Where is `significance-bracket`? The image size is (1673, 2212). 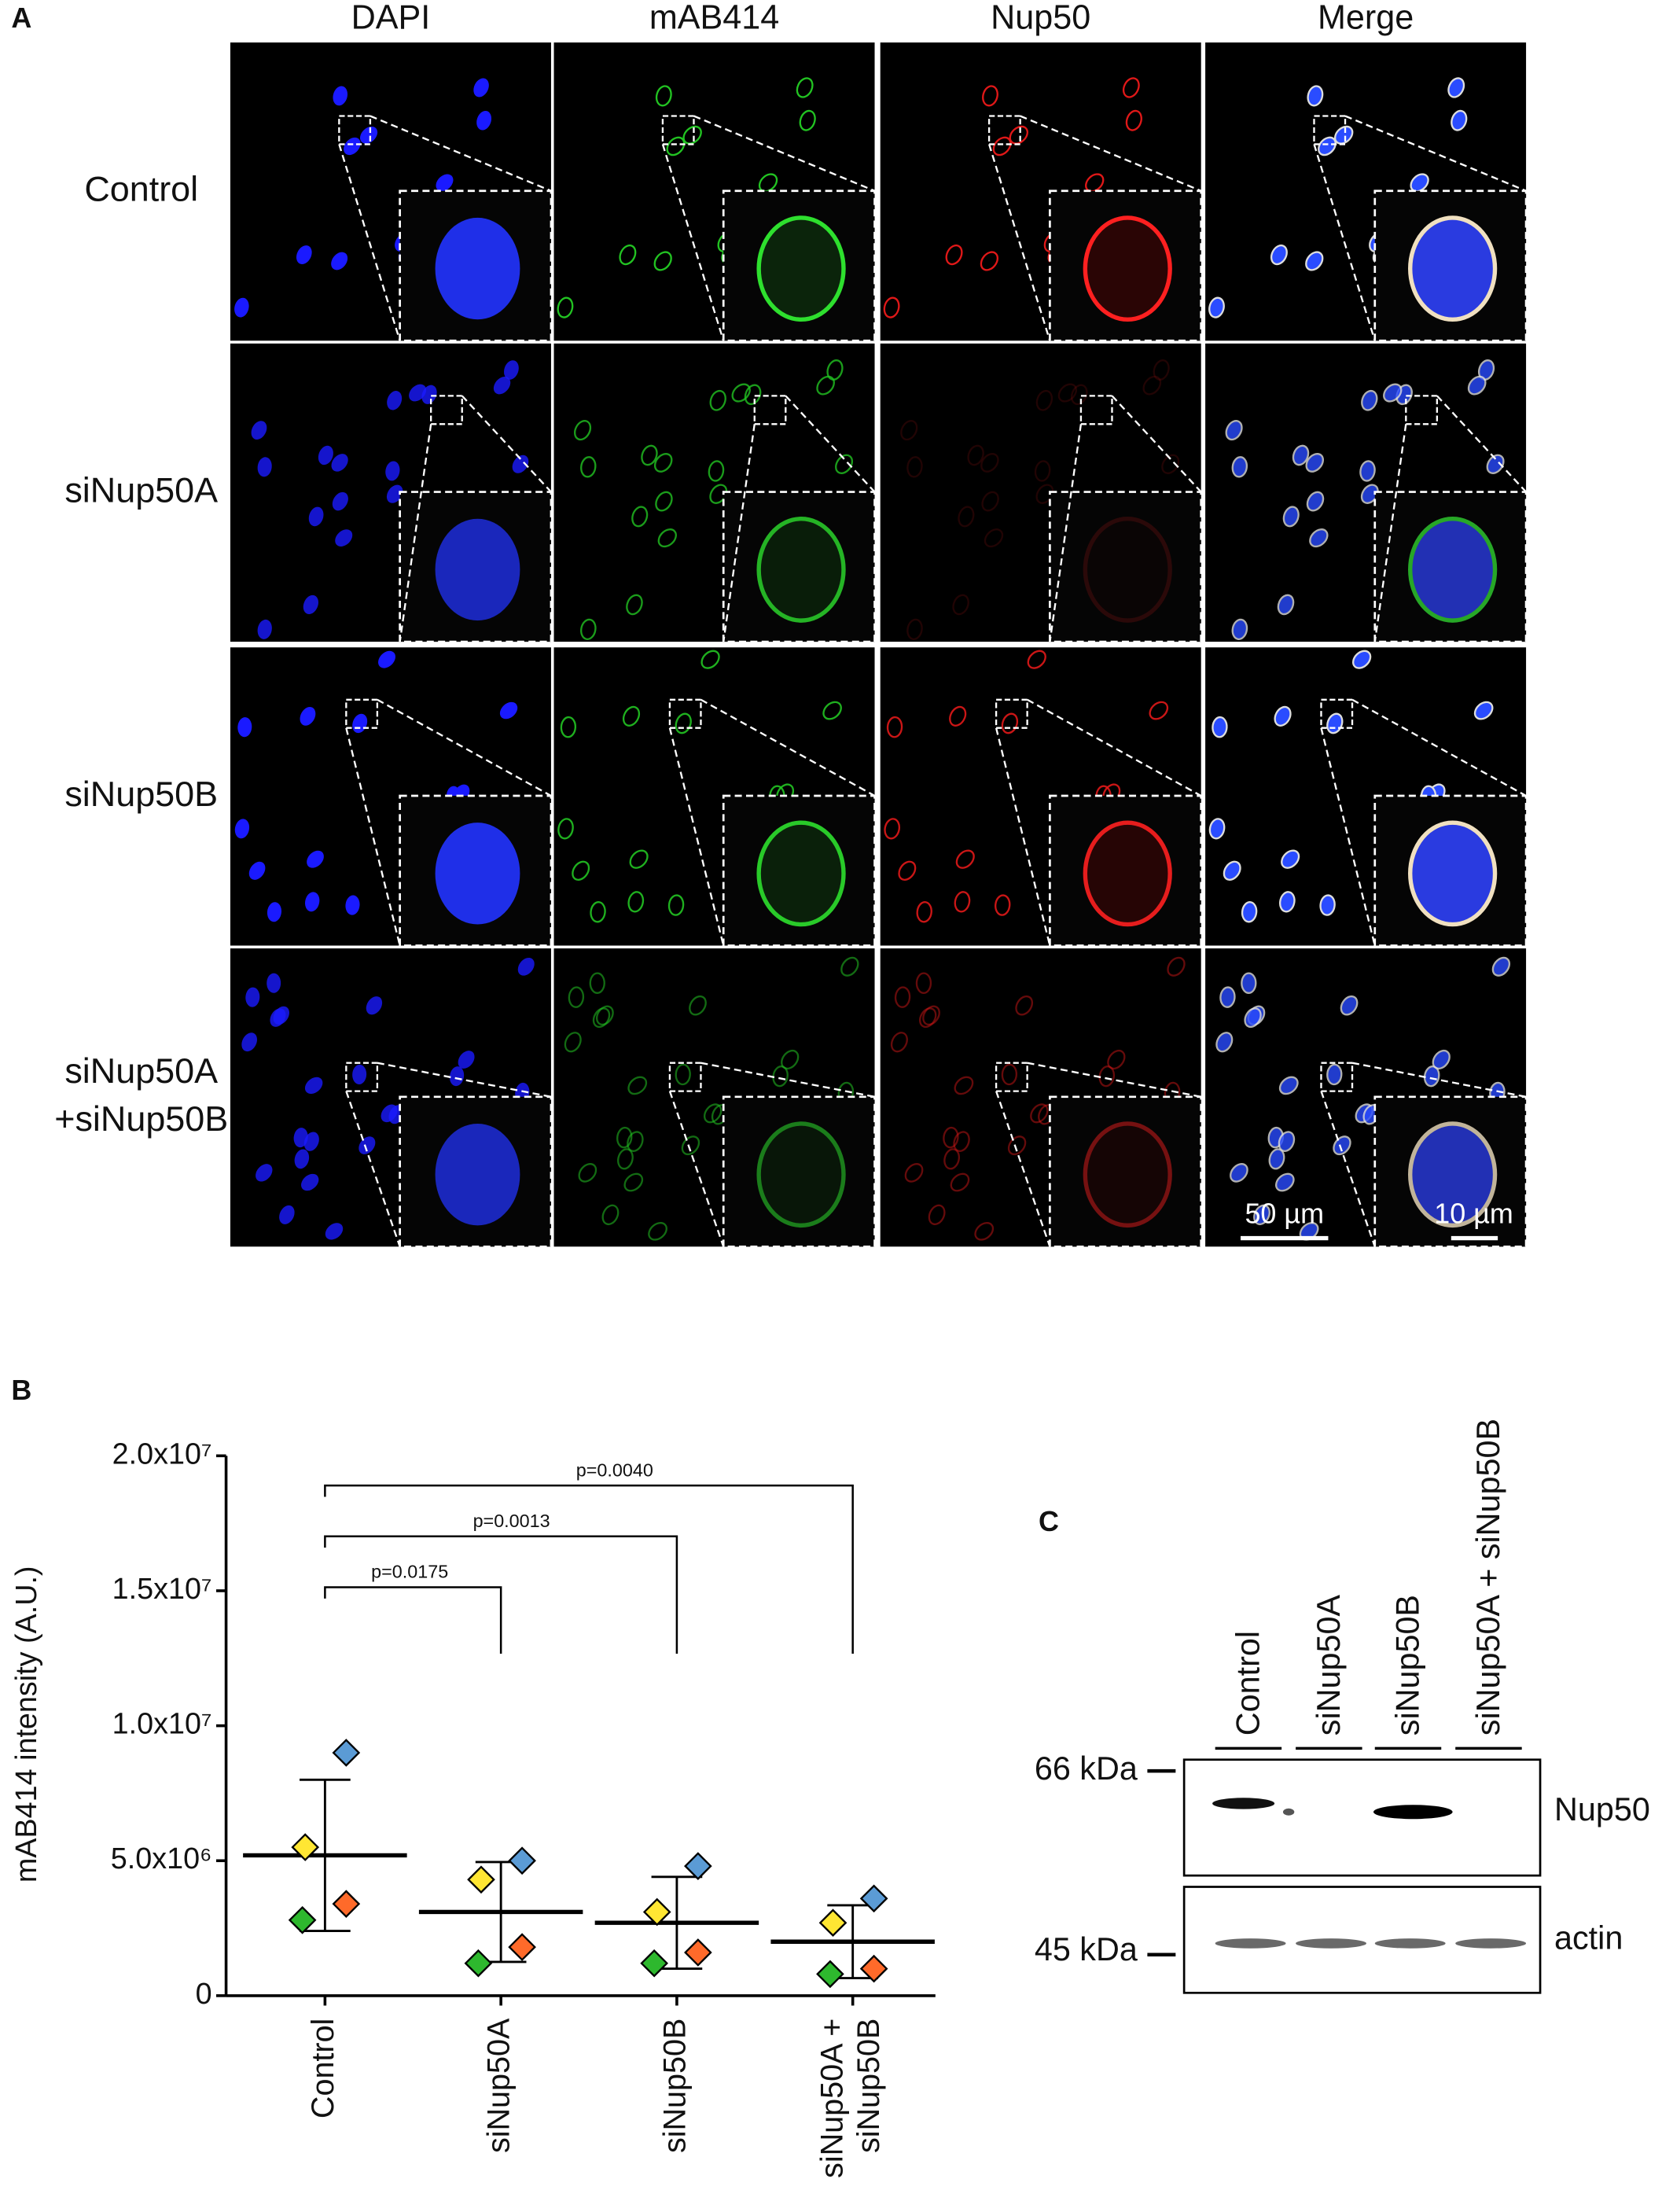
significance-bracket is located at coordinates (501, 1594).